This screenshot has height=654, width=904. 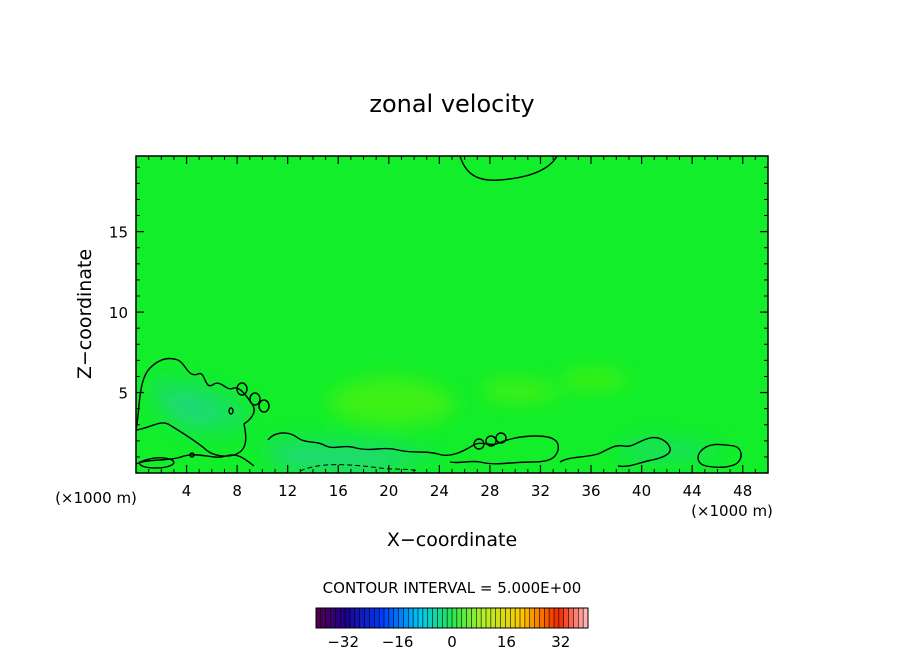 I want to click on colorbar-tick-label: 32, so click(x=560, y=642).